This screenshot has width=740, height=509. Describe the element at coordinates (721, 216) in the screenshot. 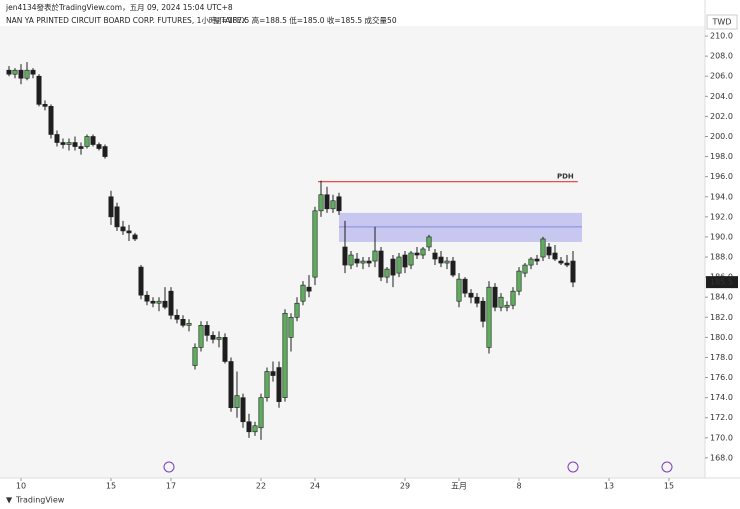

I see `y-tick-label: 192.0` at that location.